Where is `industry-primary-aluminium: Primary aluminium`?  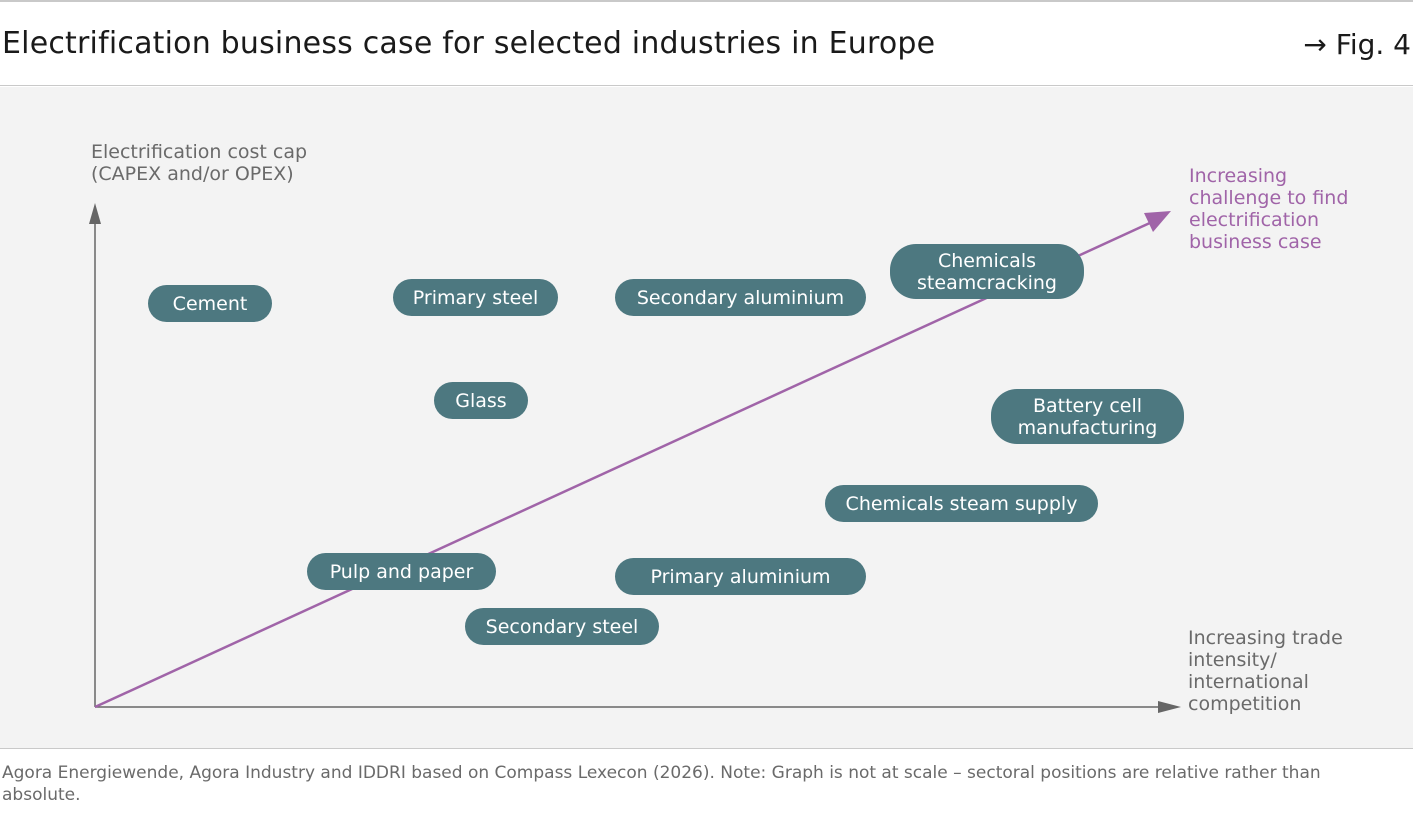
industry-primary-aluminium: Primary aluminium is located at coordinates (740, 576).